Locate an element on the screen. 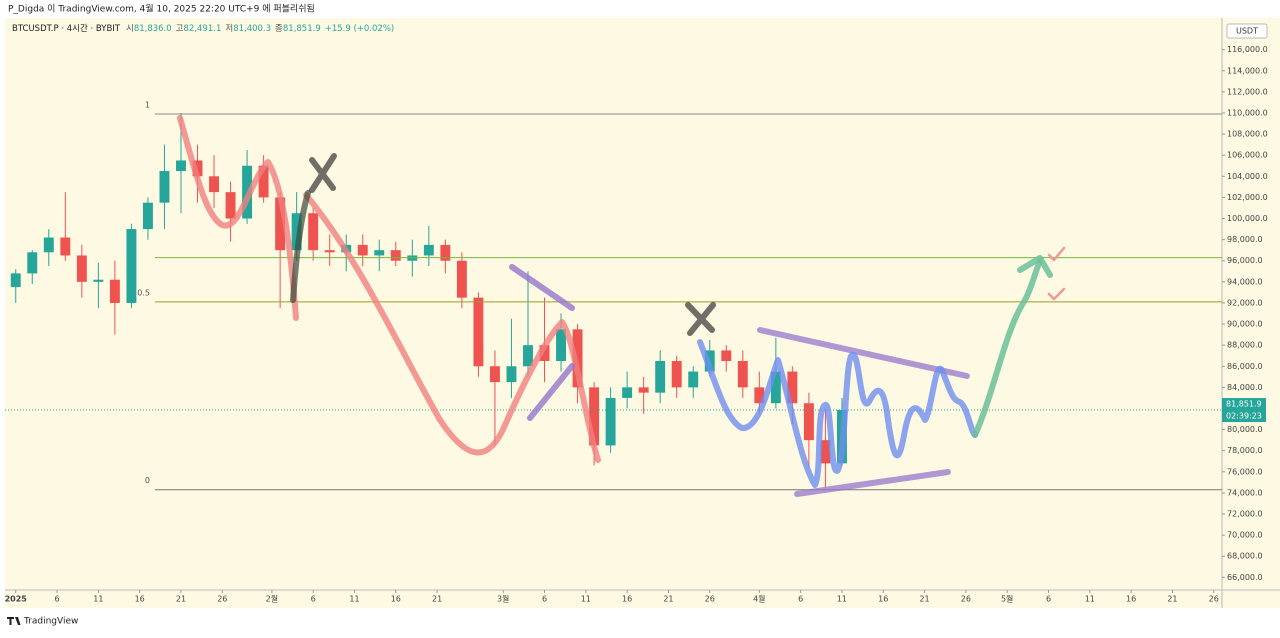 This screenshot has height=638, width=1280. price-axis-panel is located at coordinates (1251, 313).